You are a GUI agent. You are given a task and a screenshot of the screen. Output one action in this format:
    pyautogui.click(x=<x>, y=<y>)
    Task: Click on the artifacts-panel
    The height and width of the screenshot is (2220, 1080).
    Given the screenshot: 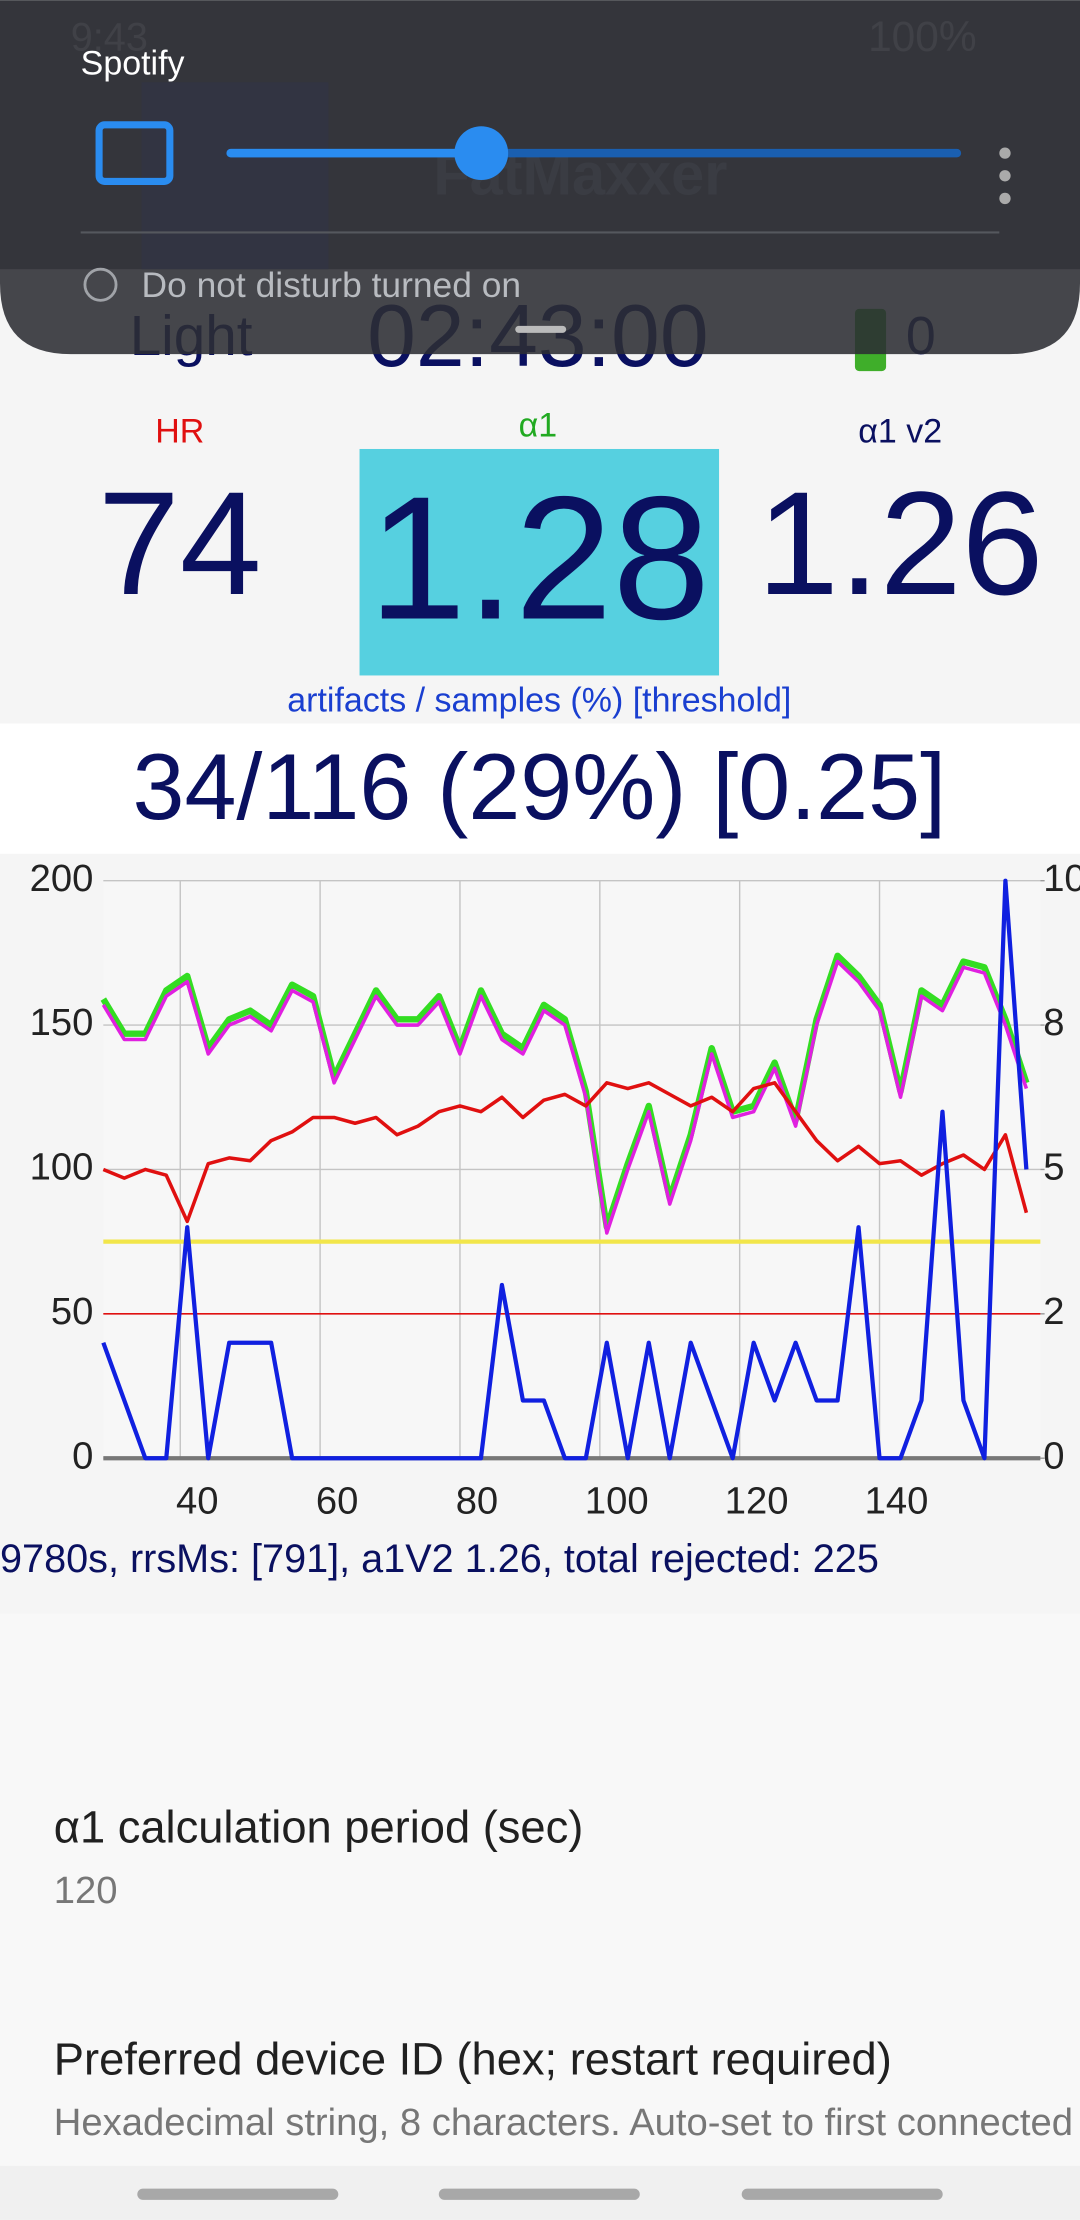 What is the action you would take?
    pyautogui.click(x=540, y=788)
    